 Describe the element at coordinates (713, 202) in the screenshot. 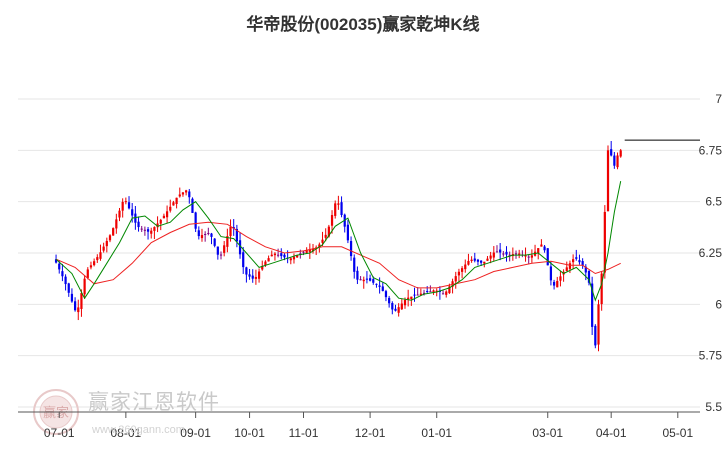

I see `y-tick-label: 6.5` at that location.